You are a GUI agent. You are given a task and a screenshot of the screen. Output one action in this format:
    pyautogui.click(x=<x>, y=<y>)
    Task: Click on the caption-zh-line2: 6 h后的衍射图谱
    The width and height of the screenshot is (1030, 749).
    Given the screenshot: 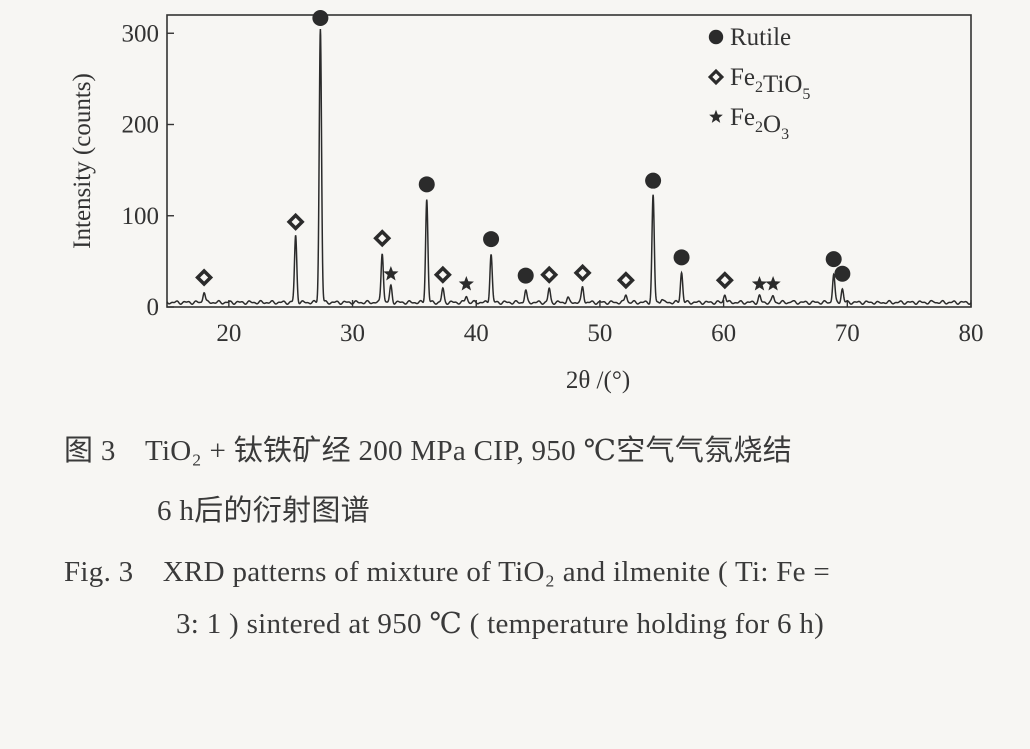 What is the action you would take?
    pyautogui.click(x=263, y=511)
    